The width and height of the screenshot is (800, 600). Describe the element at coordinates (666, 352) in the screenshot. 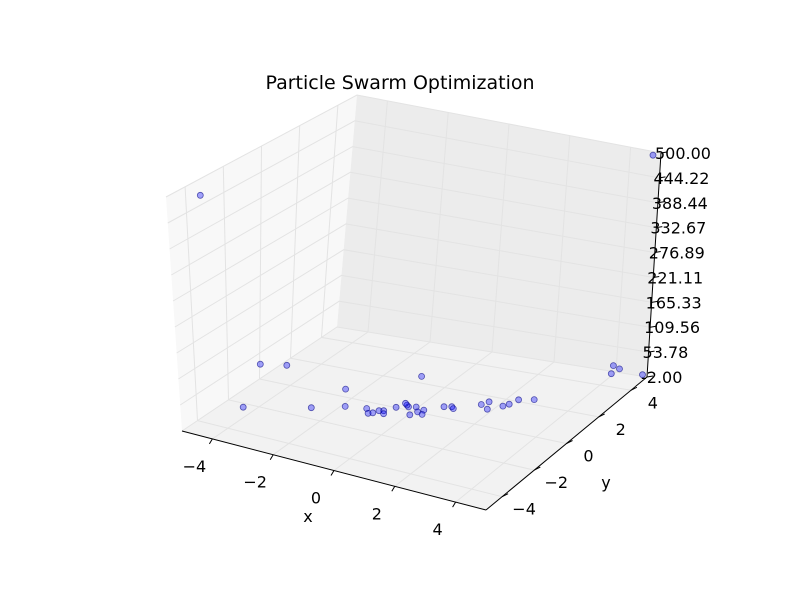

I see `z-tick-label: 53.78` at that location.